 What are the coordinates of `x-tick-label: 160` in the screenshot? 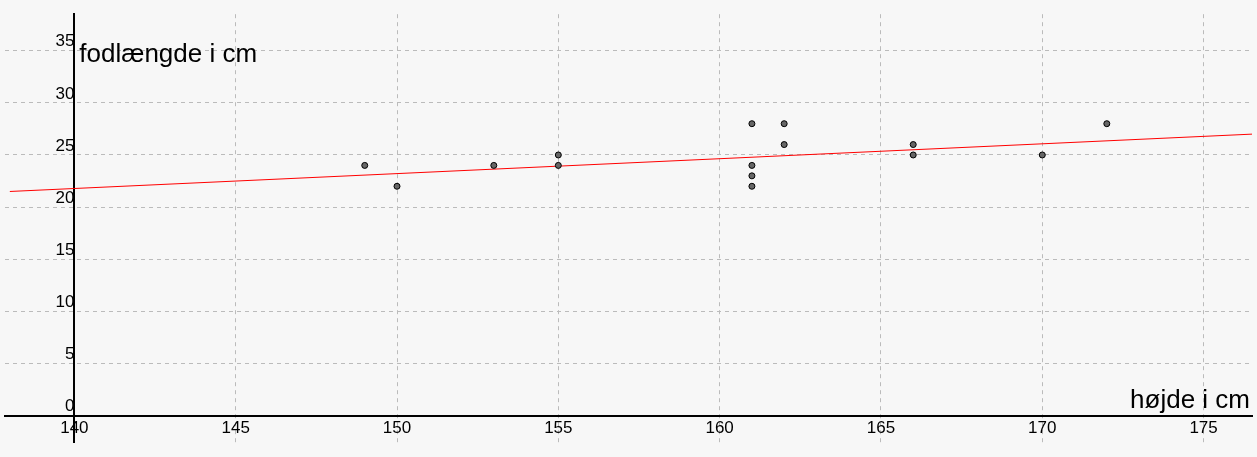 It's located at (719, 427).